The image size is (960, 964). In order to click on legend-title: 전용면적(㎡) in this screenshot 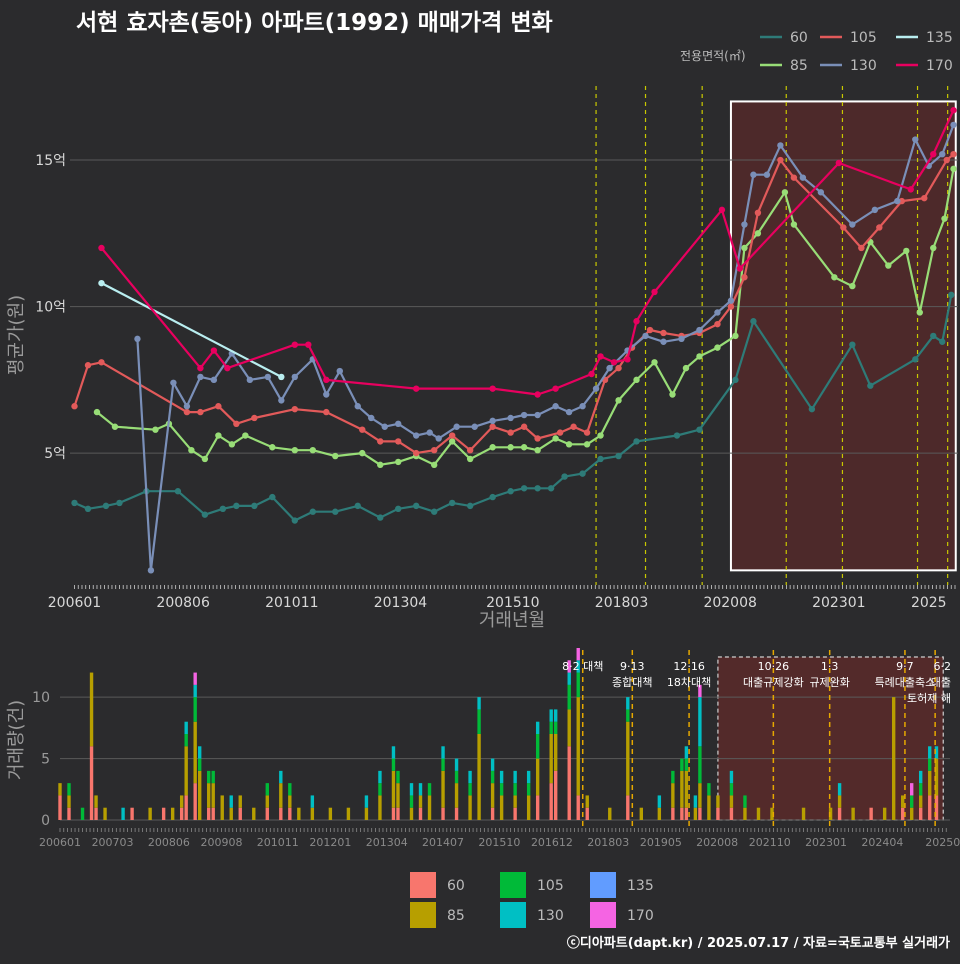, I will do `click(713, 56)`.